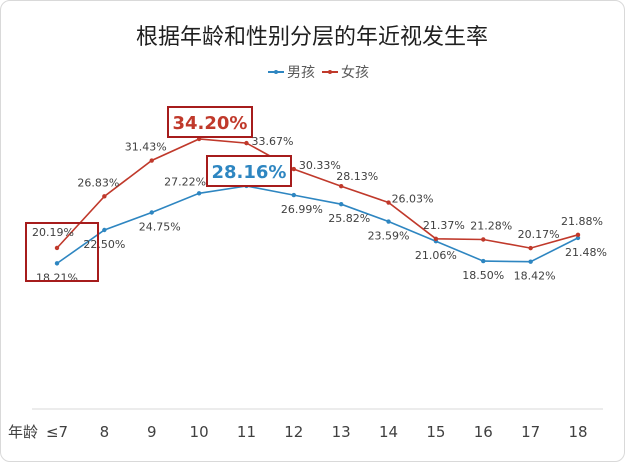  I want to click on highlight-box-age7, so click(62, 252).